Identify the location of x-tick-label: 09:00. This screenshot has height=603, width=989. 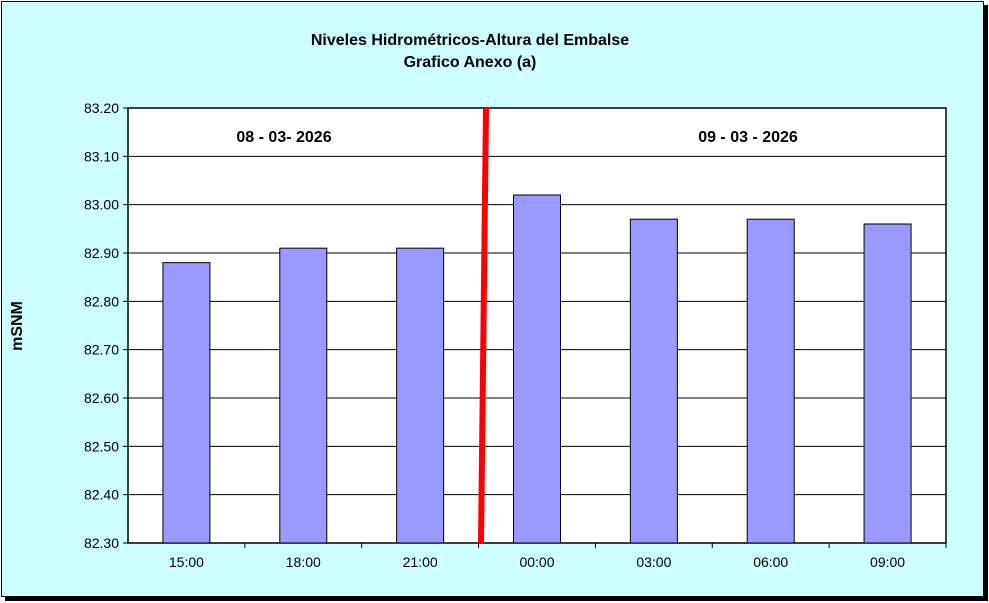
(887, 562).